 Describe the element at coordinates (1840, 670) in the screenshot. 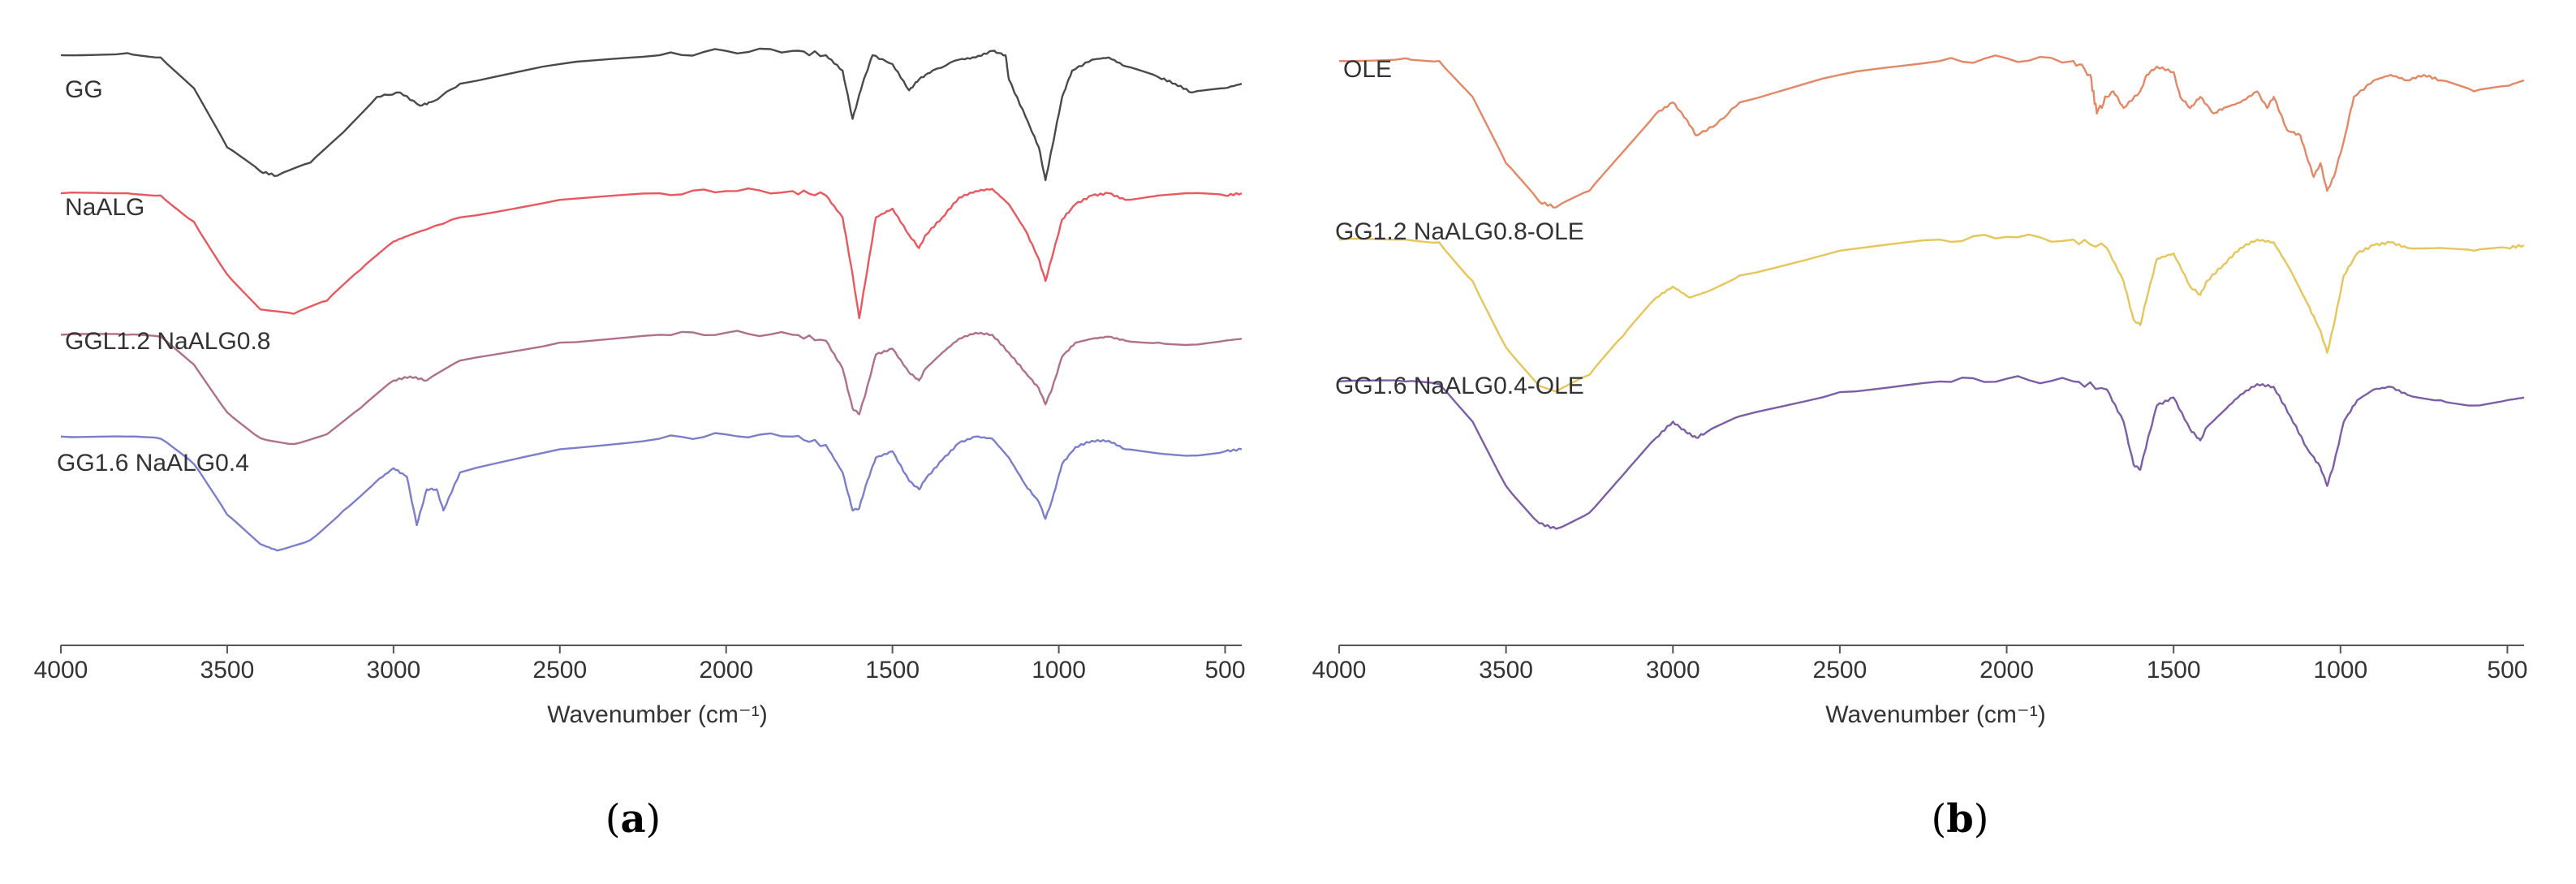

I see `panel-b-x-tick-label: 2500` at that location.